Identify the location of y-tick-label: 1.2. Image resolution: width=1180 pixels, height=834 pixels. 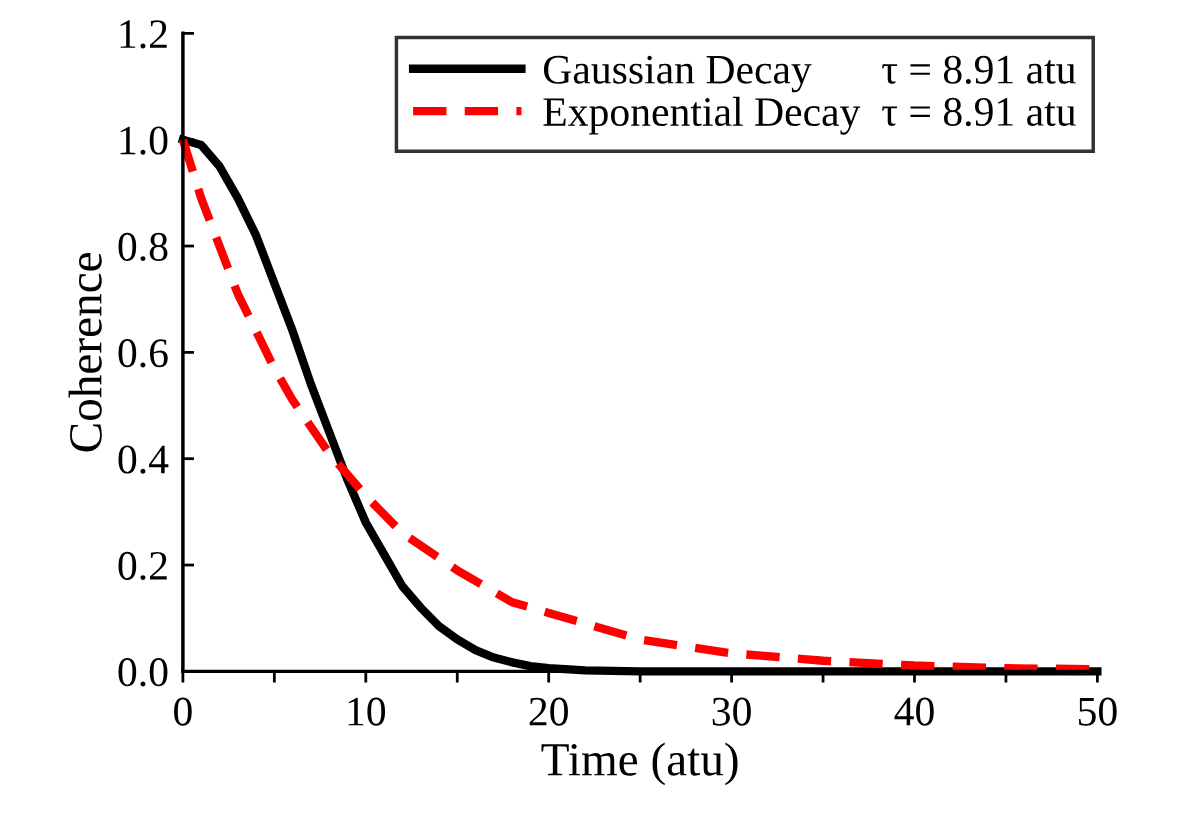
(143, 34).